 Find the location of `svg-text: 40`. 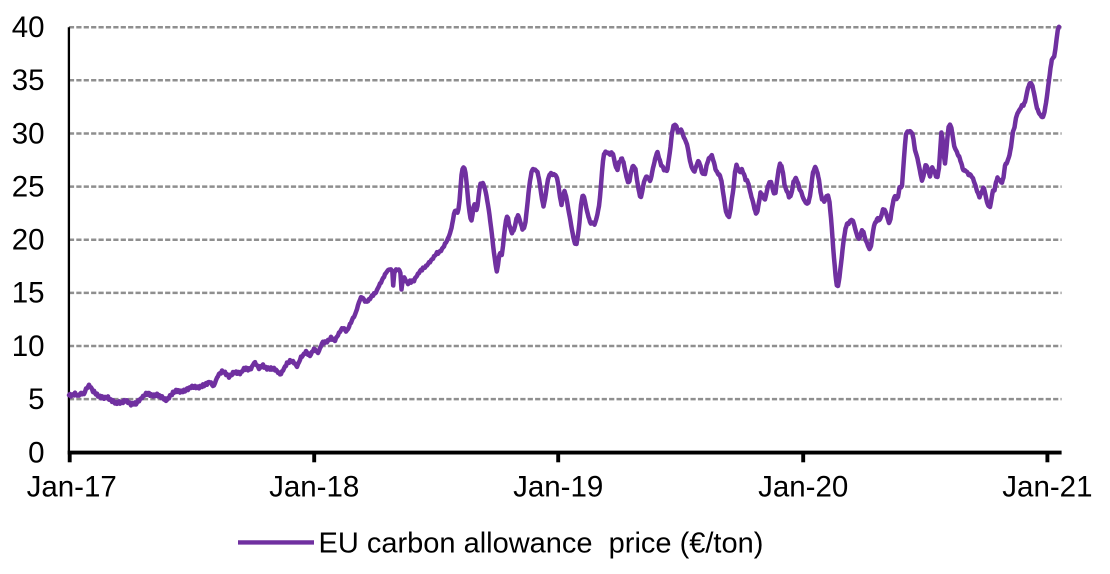

svg-text: 40 is located at coordinates (28, 27).